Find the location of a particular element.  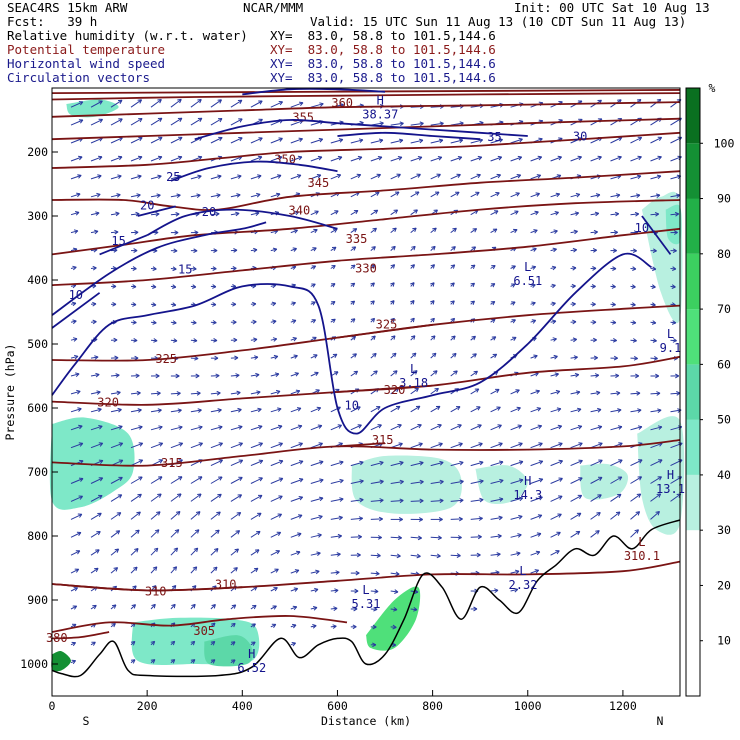

y-tick-label: 500 is located at coordinates (37, 344).